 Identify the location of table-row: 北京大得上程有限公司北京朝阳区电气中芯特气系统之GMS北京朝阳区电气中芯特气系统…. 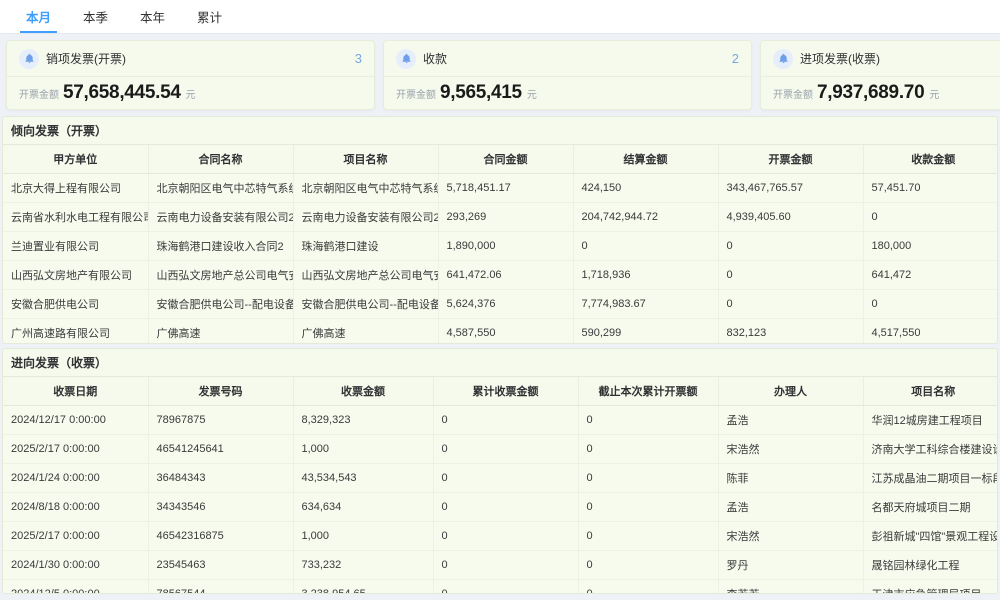
(500, 188).